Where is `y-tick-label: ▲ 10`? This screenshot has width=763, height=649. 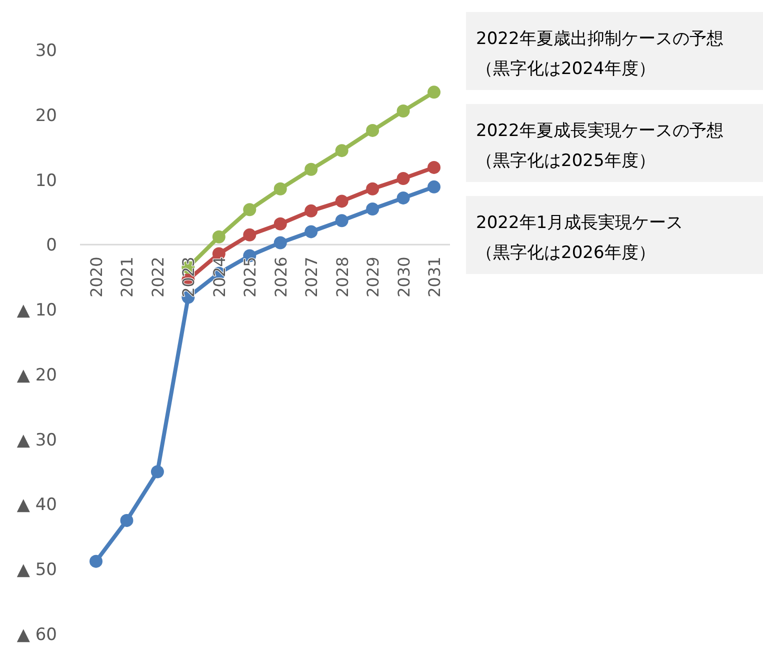
y-tick-label: ▲ 10 is located at coordinates (36, 310).